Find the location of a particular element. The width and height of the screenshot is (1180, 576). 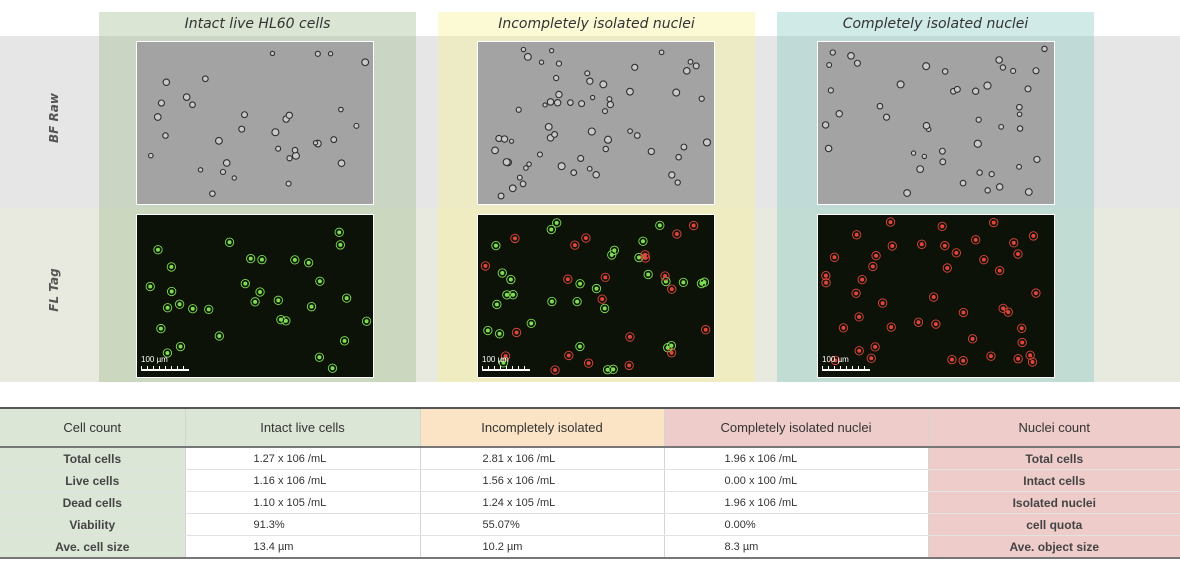

incomplete-value: 1.24 x 105 /mL is located at coordinates (542, 502).